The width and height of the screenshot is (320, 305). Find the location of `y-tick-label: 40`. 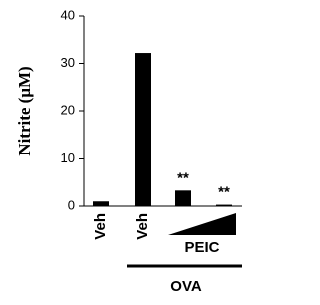

y-tick-label: 40 is located at coordinates (68, 14).